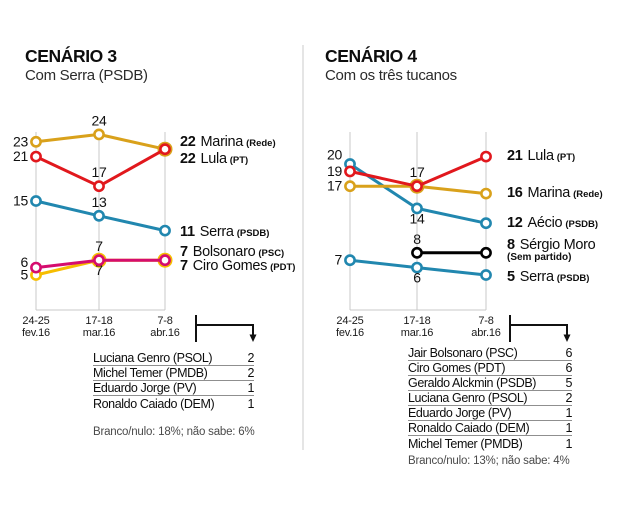 The width and height of the screenshot is (620, 506). What do you see at coordinates (71, 56) in the screenshot?
I see `scenario3-title: CENÁRIO 3` at bounding box center [71, 56].